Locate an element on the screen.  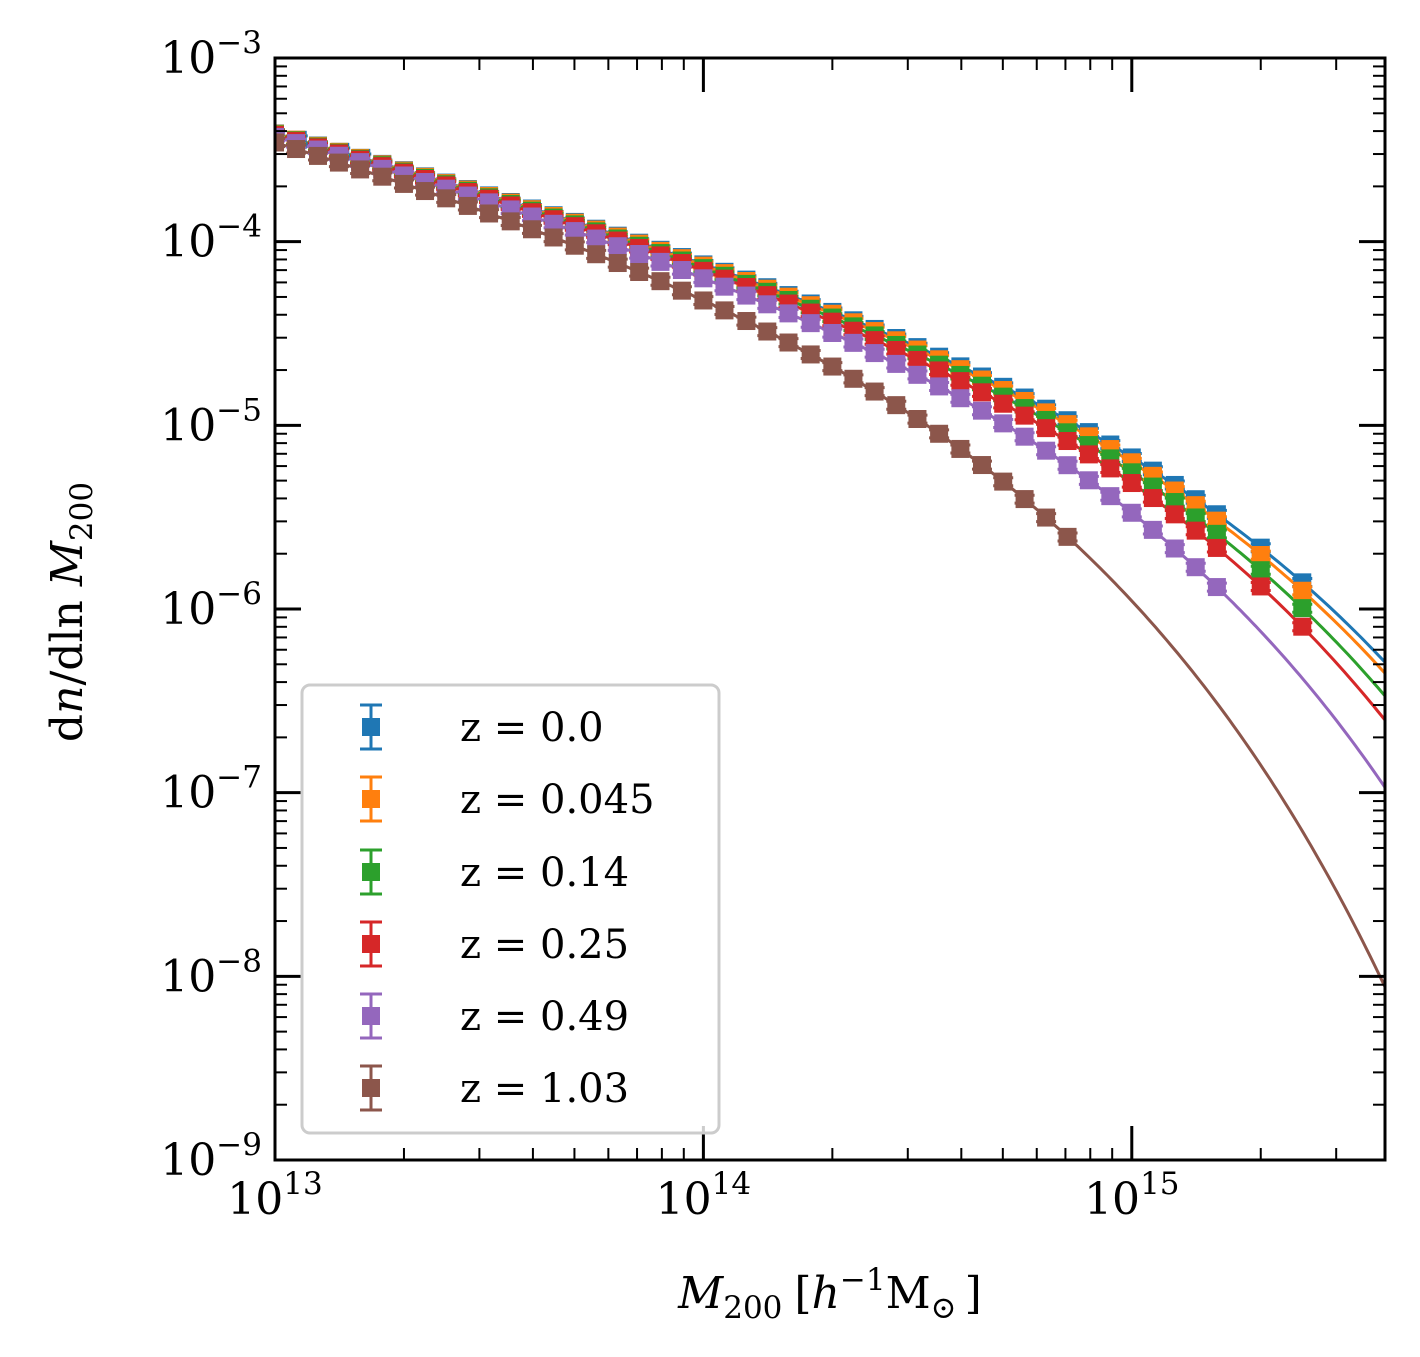
x-axis-title-msun: M is located at coordinates (908, 1293).